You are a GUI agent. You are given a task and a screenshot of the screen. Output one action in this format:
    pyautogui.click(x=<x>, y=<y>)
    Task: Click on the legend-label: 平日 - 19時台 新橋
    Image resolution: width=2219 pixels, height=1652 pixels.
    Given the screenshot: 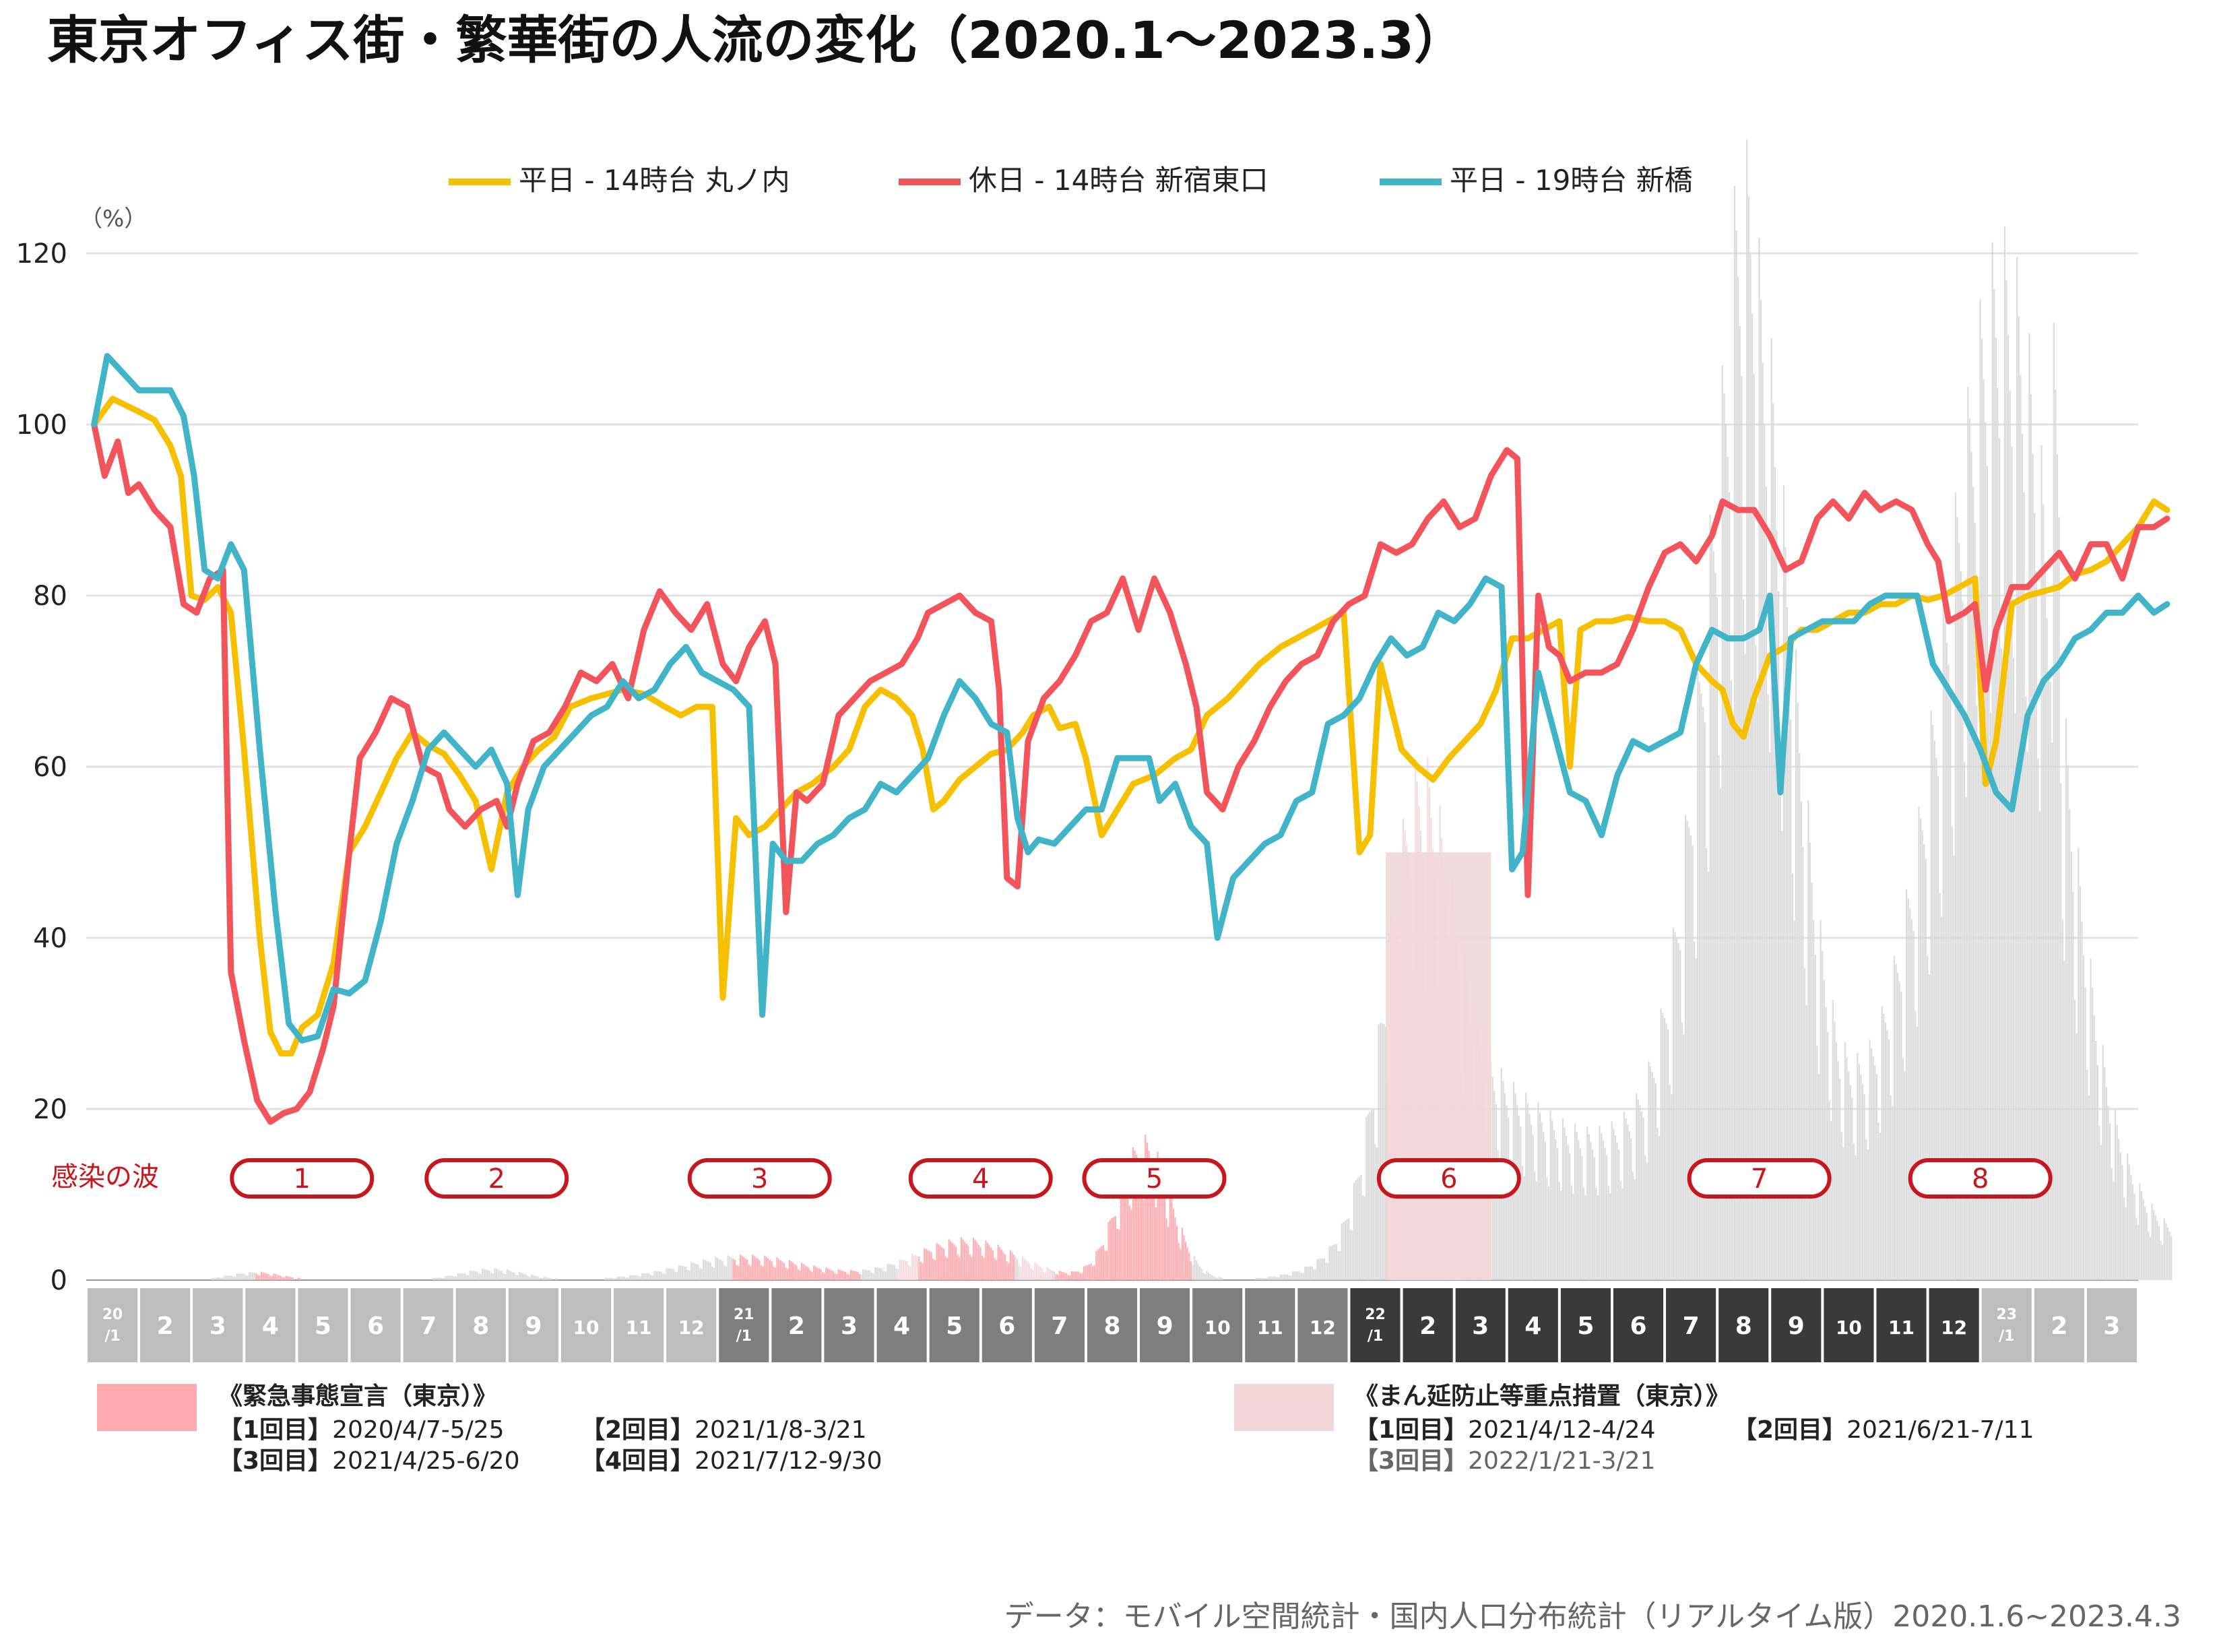 What is the action you would take?
    pyautogui.click(x=1571, y=180)
    